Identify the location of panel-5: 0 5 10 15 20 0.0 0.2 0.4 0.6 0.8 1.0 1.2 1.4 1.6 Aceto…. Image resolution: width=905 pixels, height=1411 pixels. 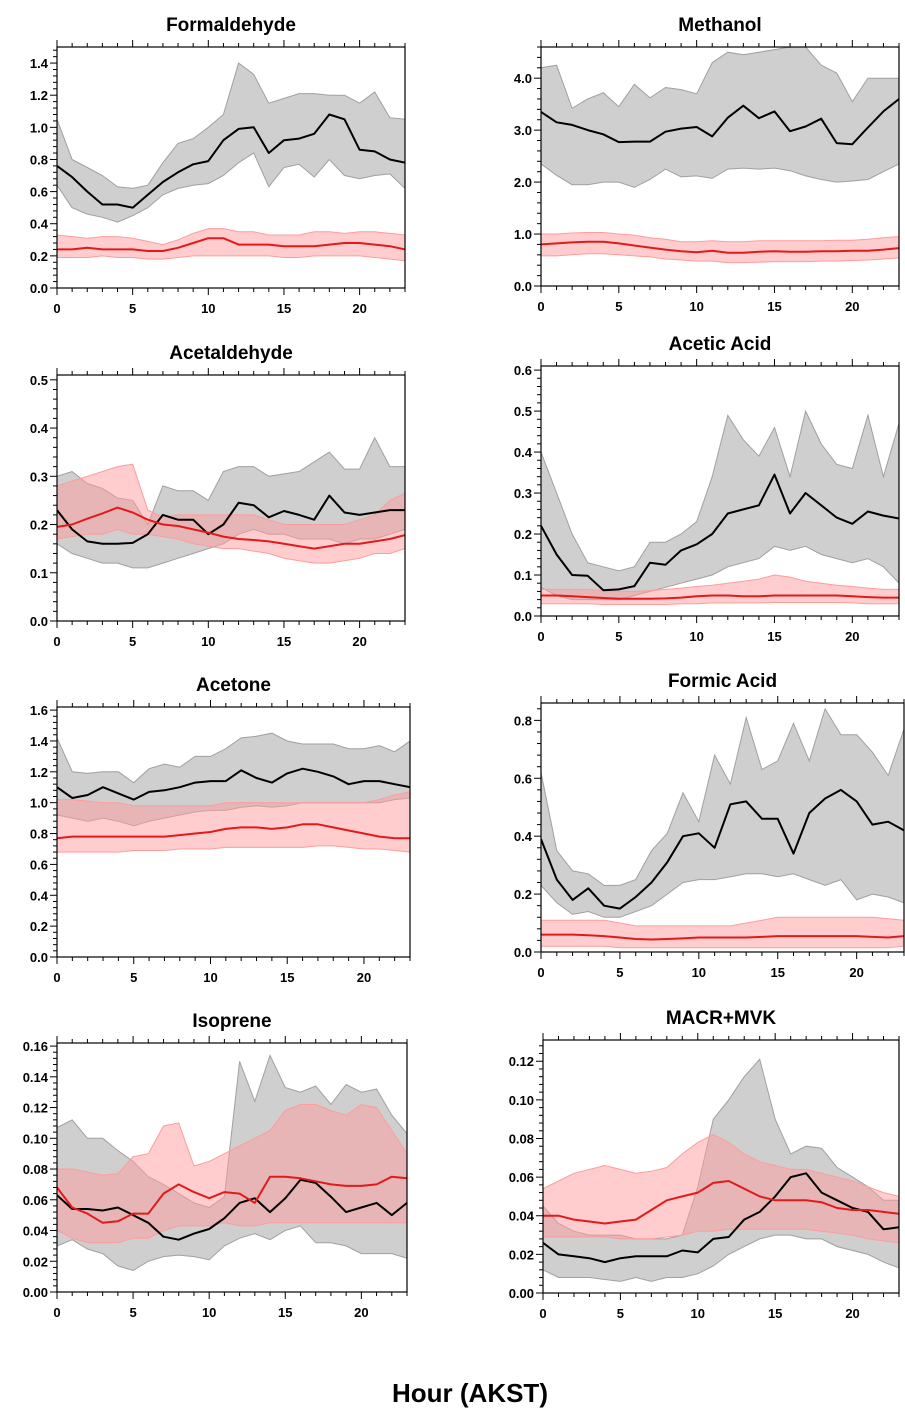
(220, 830).